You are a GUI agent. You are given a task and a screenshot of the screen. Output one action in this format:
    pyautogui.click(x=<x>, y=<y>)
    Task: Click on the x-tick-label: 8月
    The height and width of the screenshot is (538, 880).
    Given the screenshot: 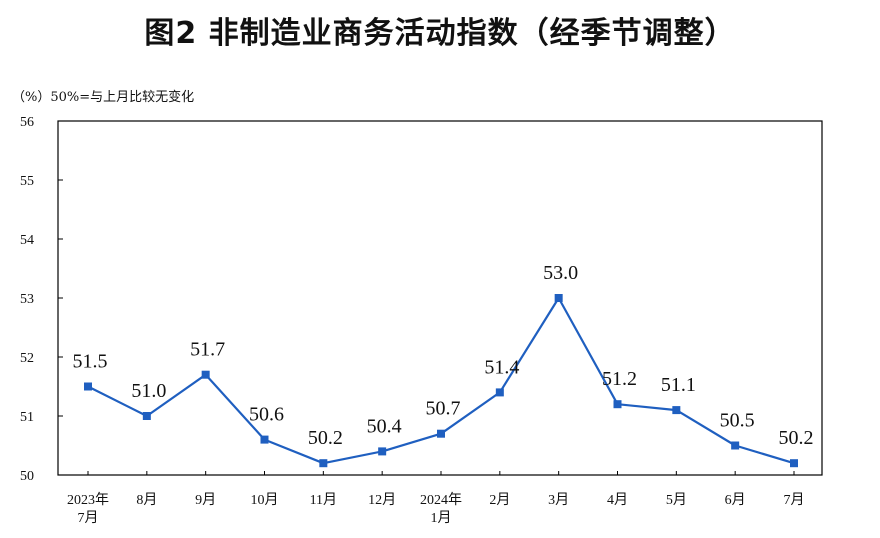 What is the action you would take?
    pyautogui.click(x=146, y=500)
    